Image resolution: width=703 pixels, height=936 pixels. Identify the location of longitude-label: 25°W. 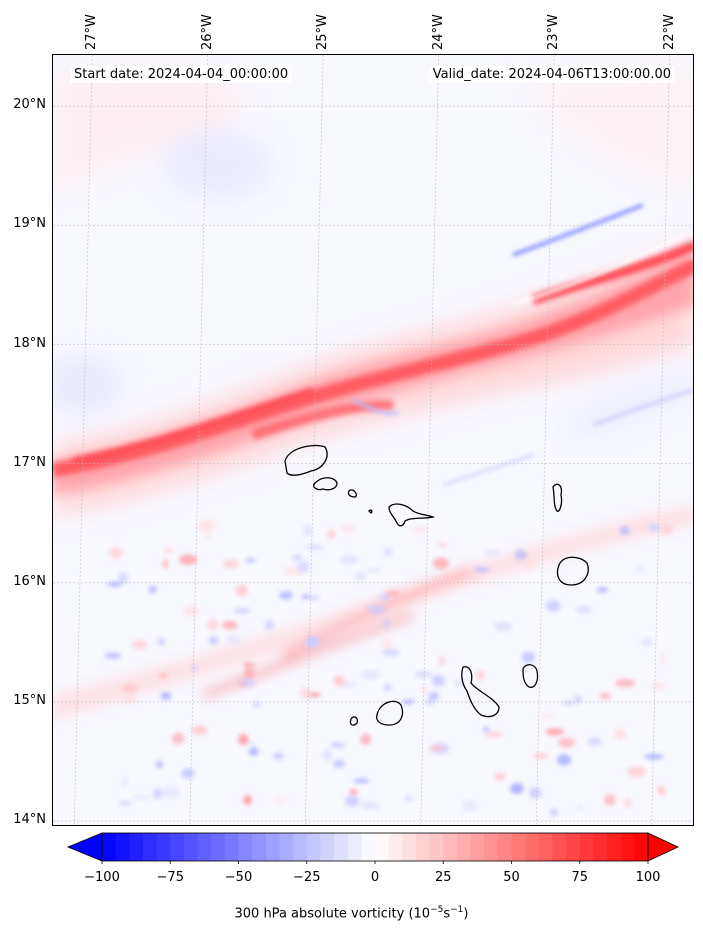
(323, 32).